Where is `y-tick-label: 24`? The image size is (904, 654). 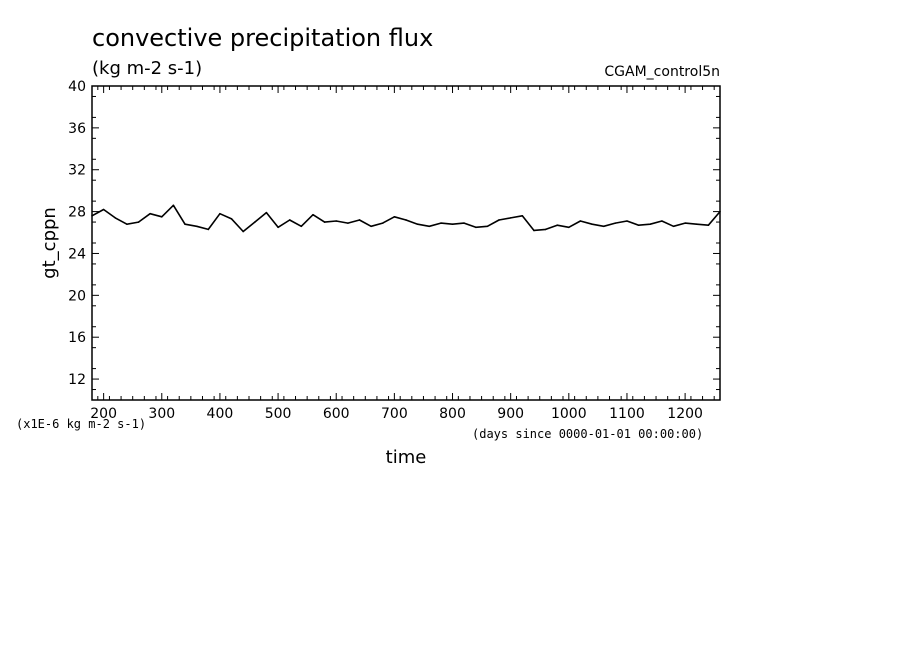 y-tick-label: 24 is located at coordinates (77, 254).